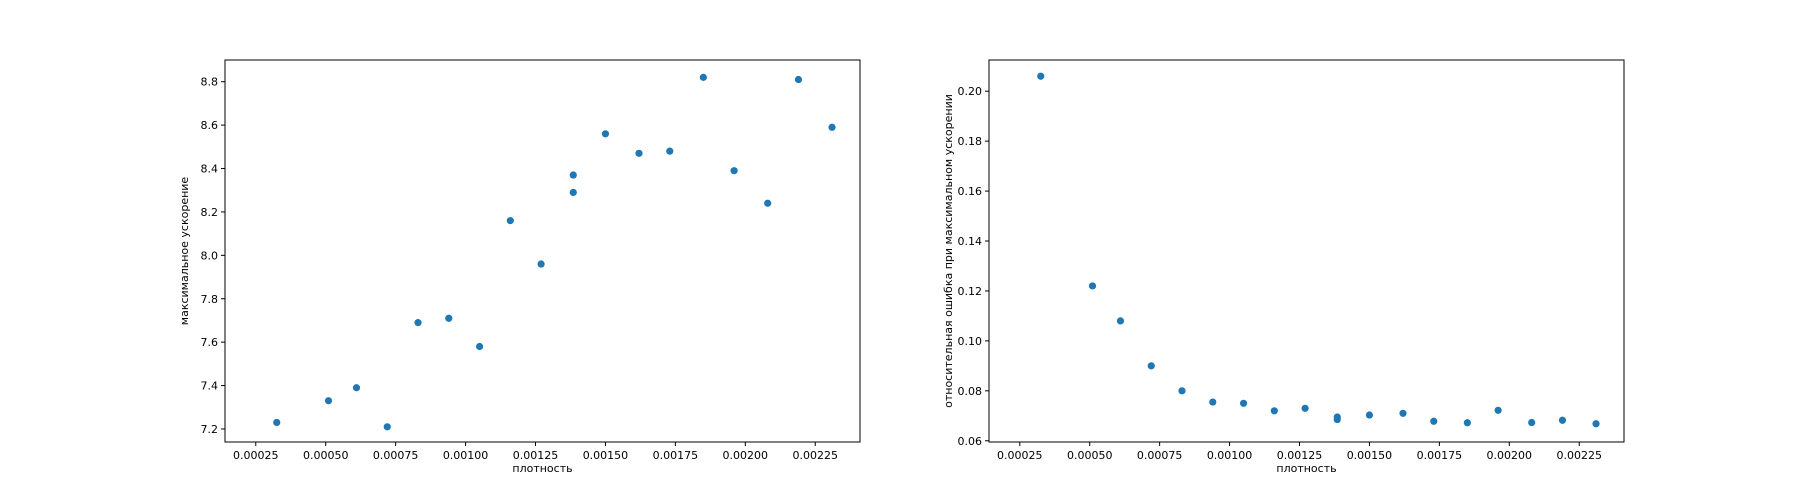  I want to click on left-chart-x-axis-label: плотность, so click(542, 468).